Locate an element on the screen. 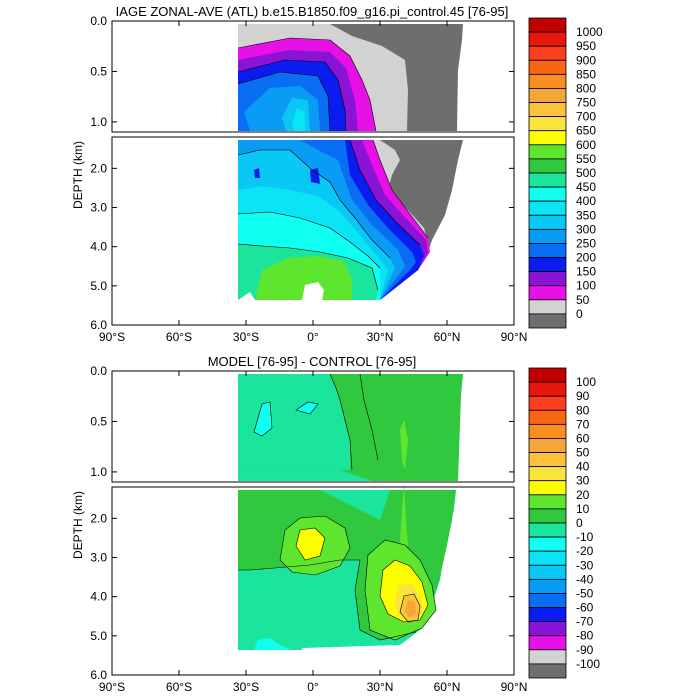 This screenshot has width=700, height=700. colorbar-label: 600 is located at coordinates (586, 145).